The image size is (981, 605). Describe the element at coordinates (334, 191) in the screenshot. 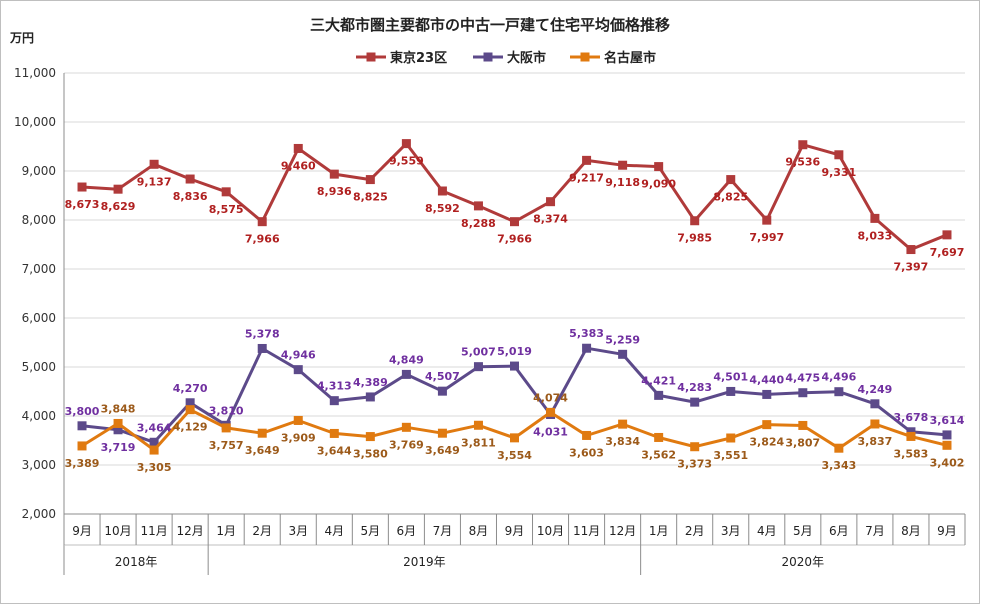

I see `data-label: 8,936` at that location.